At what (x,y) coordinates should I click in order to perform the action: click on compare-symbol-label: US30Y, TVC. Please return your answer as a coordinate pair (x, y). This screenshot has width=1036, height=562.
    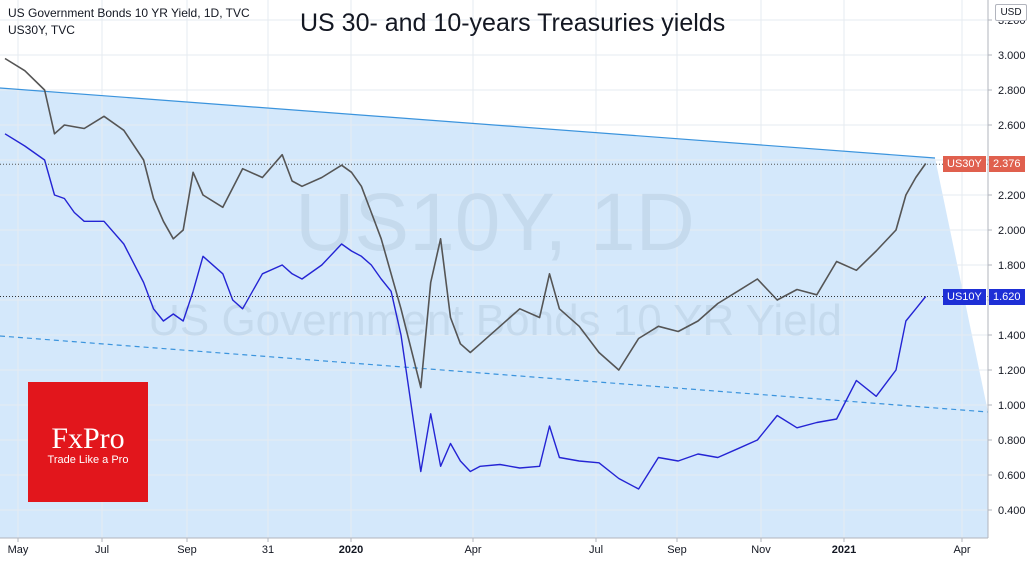
    Looking at the image, I should click on (41, 30).